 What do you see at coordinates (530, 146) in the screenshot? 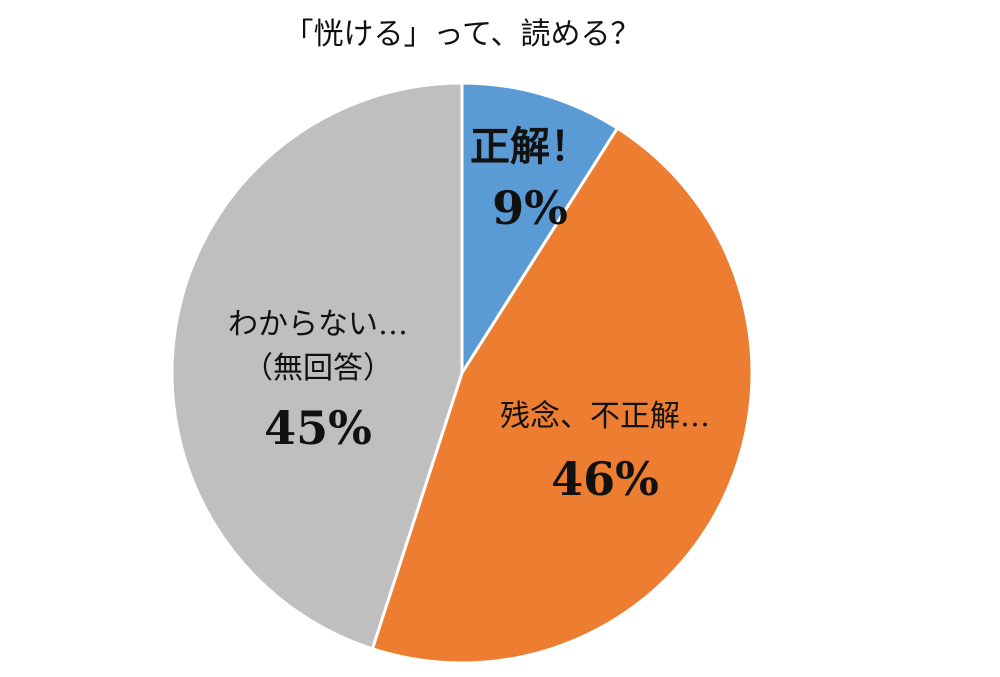
I see `slice-label: 正解！` at bounding box center [530, 146].